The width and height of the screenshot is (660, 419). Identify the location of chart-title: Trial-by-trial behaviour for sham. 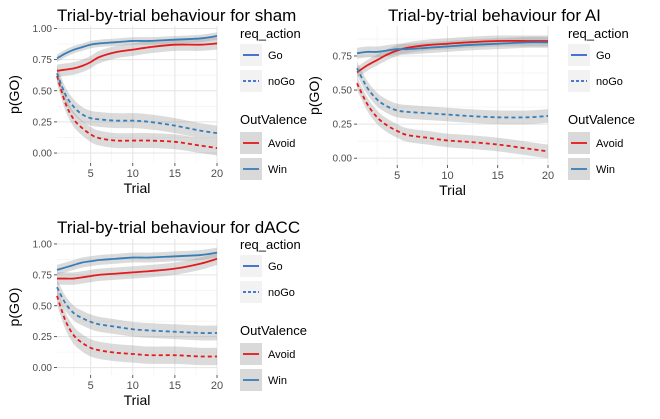
(176, 15).